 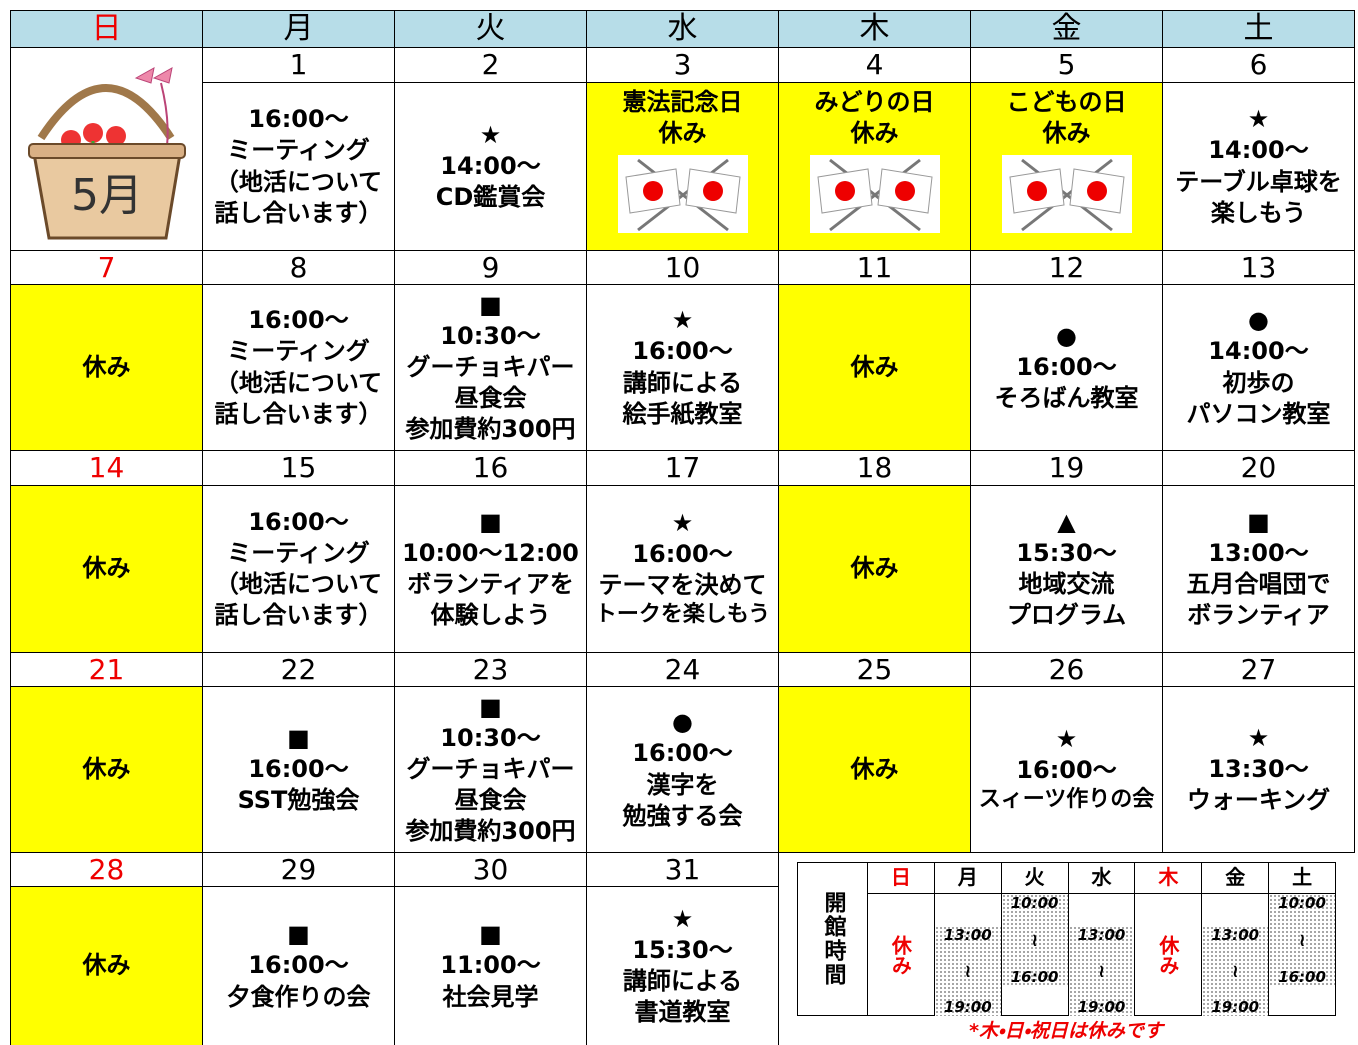 What do you see at coordinates (874, 29) in the screenshot?
I see `weekday-header: 木` at bounding box center [874, 29].